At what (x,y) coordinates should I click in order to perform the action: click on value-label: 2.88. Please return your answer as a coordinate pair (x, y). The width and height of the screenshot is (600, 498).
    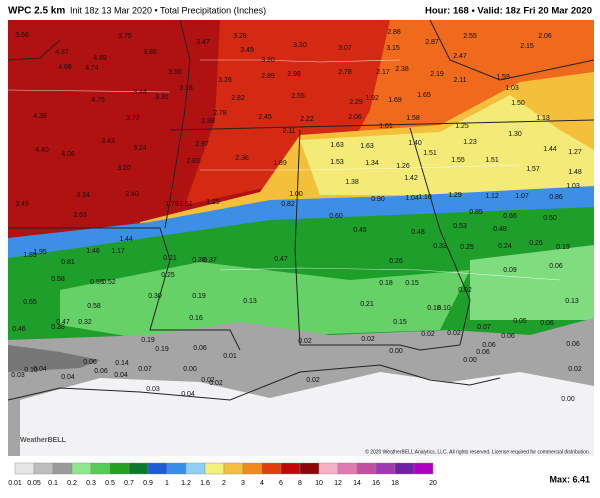
    Looking at the image, I should click on (208, 121).